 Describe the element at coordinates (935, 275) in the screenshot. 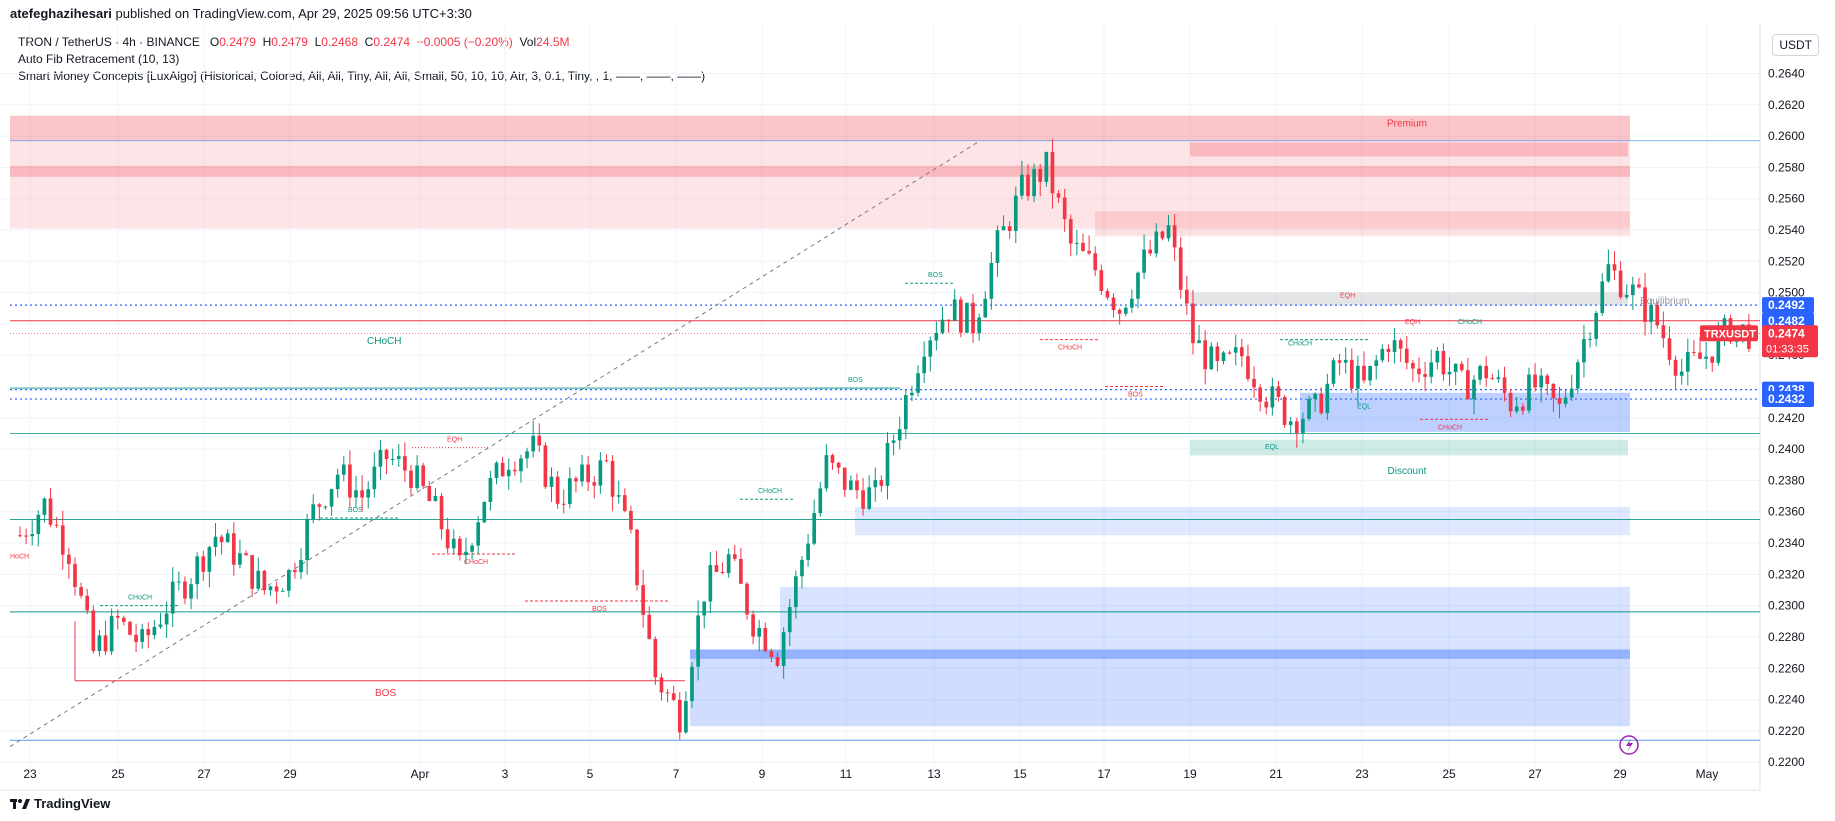

I see `bos-label-3: BOS` at that location.